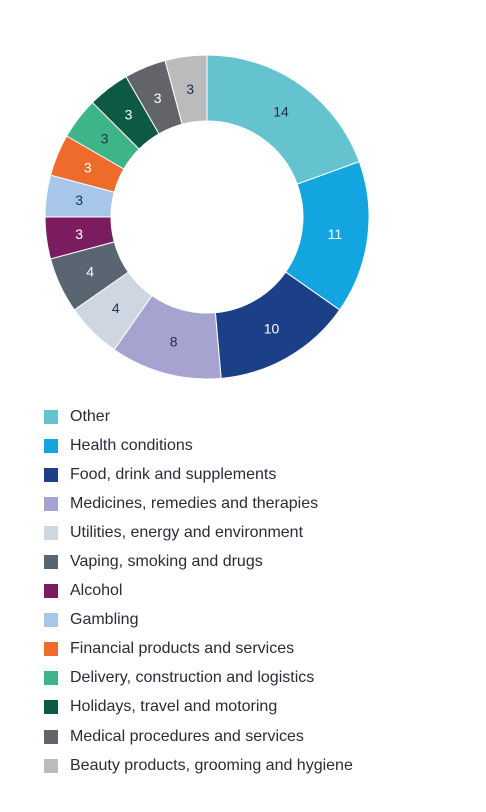  What do you see at coordinates (198, 445) in the screenshot?
I see `legend-item-health-conditions: Health conditions` at bounding box center [198, 445].